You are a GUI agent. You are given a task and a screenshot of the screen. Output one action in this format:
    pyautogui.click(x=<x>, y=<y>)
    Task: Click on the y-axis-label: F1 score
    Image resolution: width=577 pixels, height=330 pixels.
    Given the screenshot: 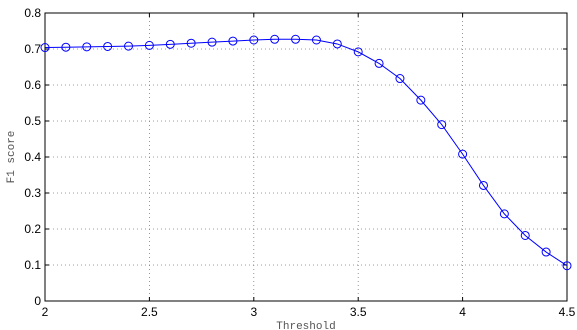 What is the action you would take?
    pyautogui.click(x=12, y=157)
    